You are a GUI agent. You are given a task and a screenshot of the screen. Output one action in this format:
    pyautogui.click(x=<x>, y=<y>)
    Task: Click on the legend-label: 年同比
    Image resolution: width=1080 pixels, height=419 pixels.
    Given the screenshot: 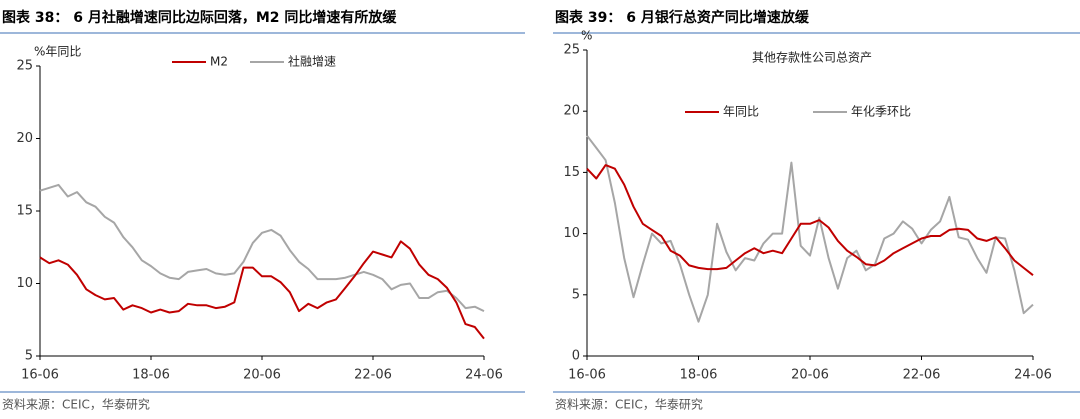 What is the action you would take?
    pyautogui.click(x=741, y=112)
    